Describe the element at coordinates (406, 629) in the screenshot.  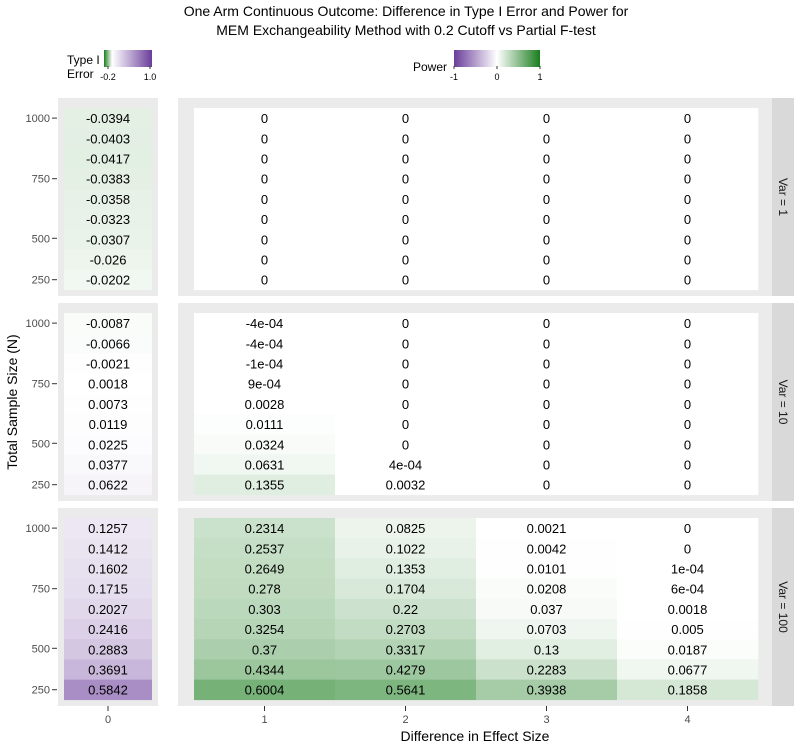
I see `power-cell-label: 0.2703` at that location.